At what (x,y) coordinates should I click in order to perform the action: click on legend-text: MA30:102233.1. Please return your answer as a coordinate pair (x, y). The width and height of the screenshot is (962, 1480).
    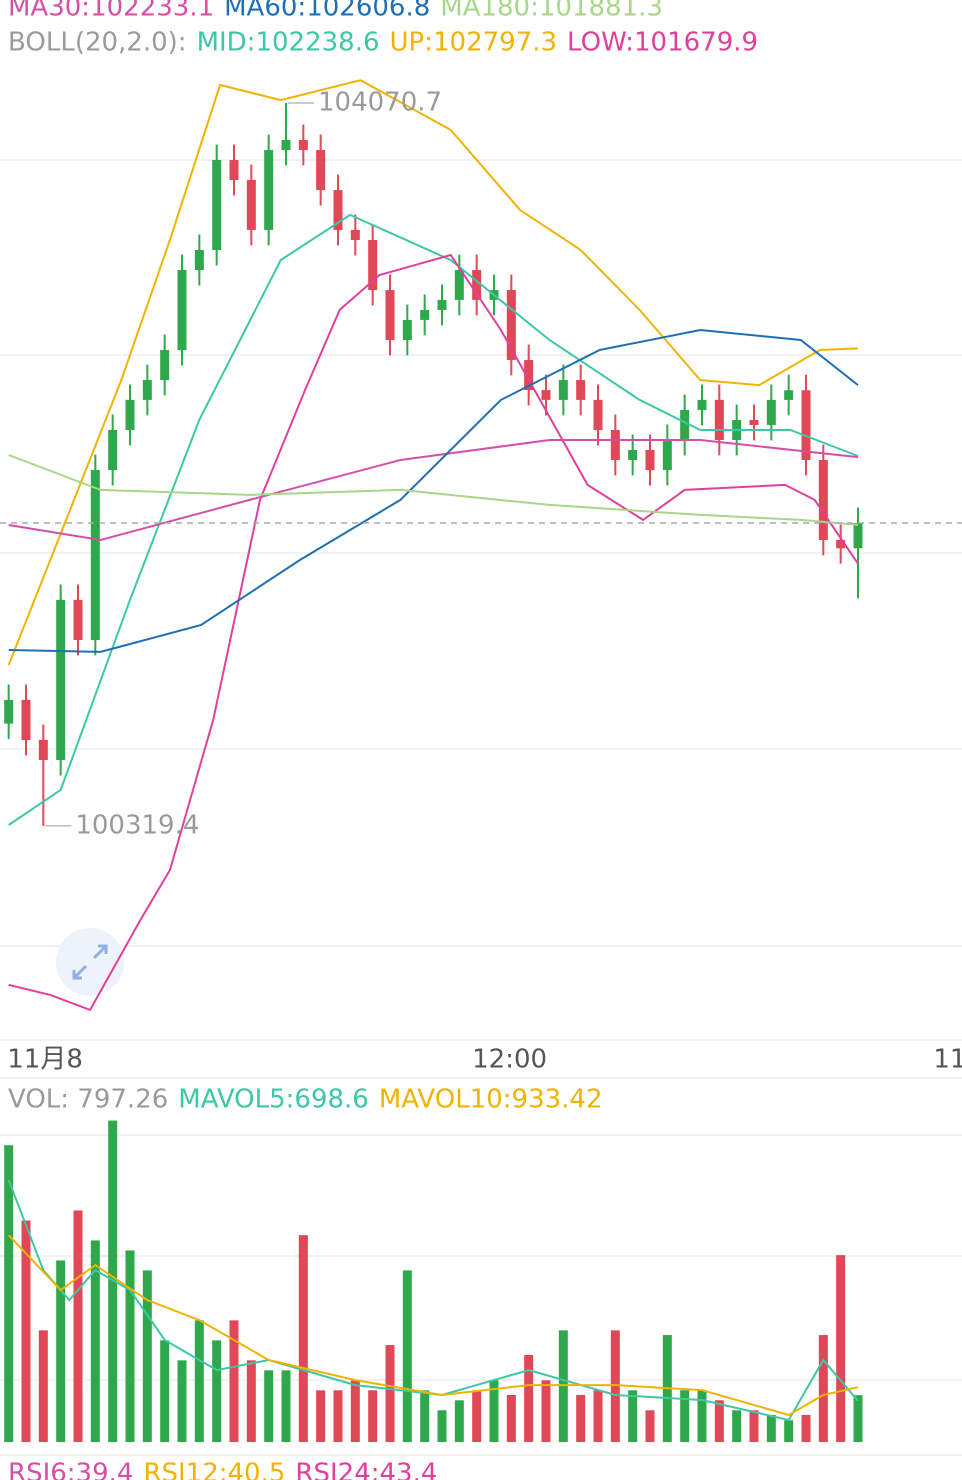
    Looking at the image, I should click on (111, 11).